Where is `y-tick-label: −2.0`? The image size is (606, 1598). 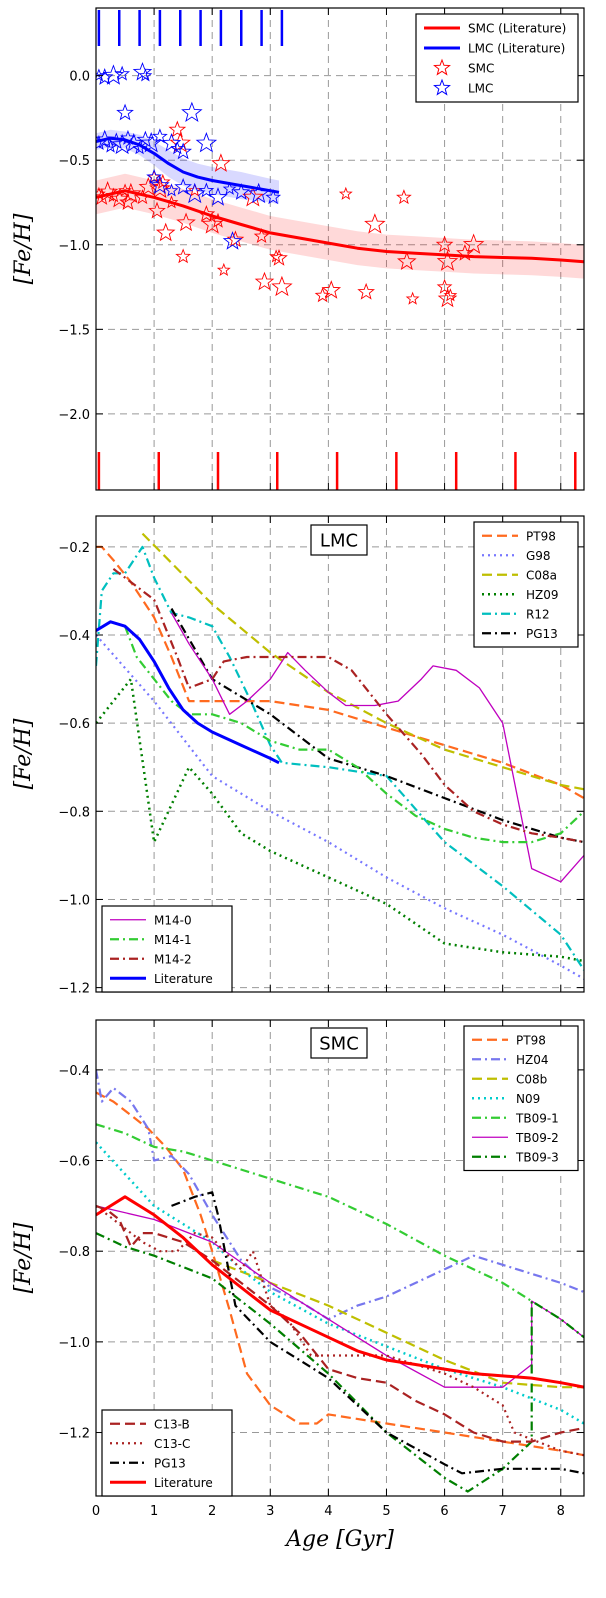
y-tick-label: −2.0 is located at coordinates (74, 415).